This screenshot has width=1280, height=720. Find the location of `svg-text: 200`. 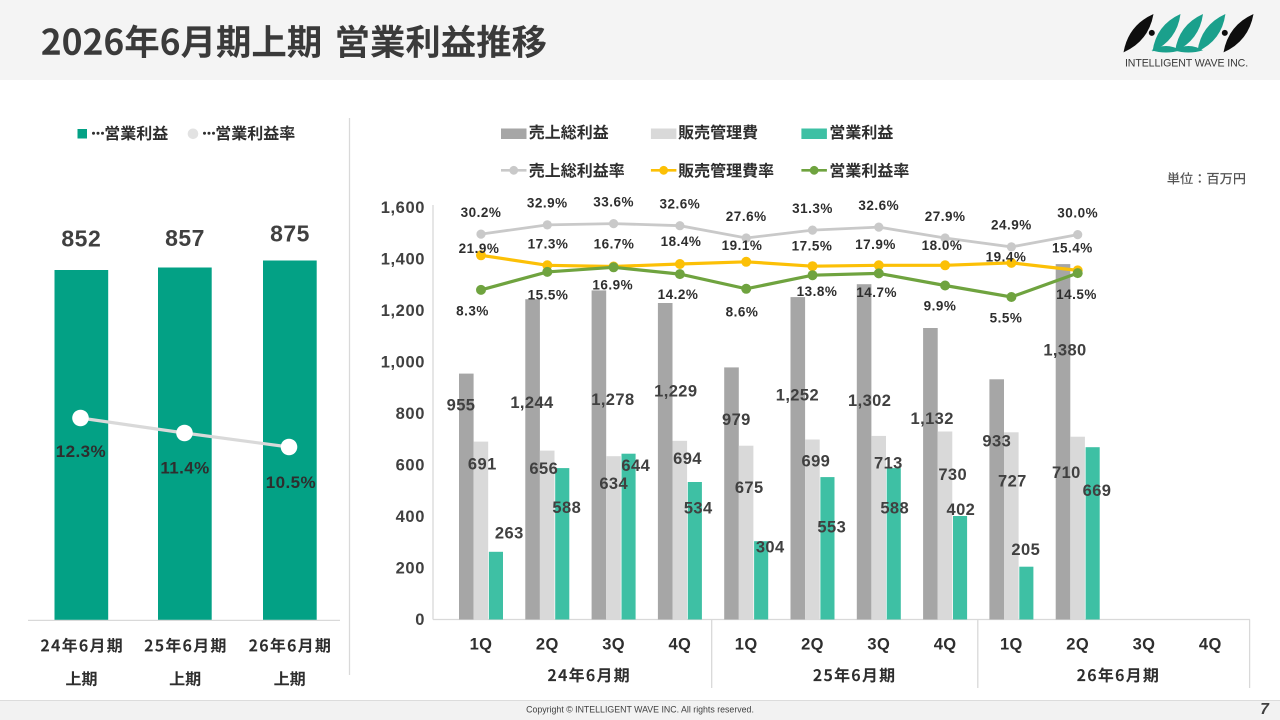

svg-text: 200 is located at coordinates (410, 569).